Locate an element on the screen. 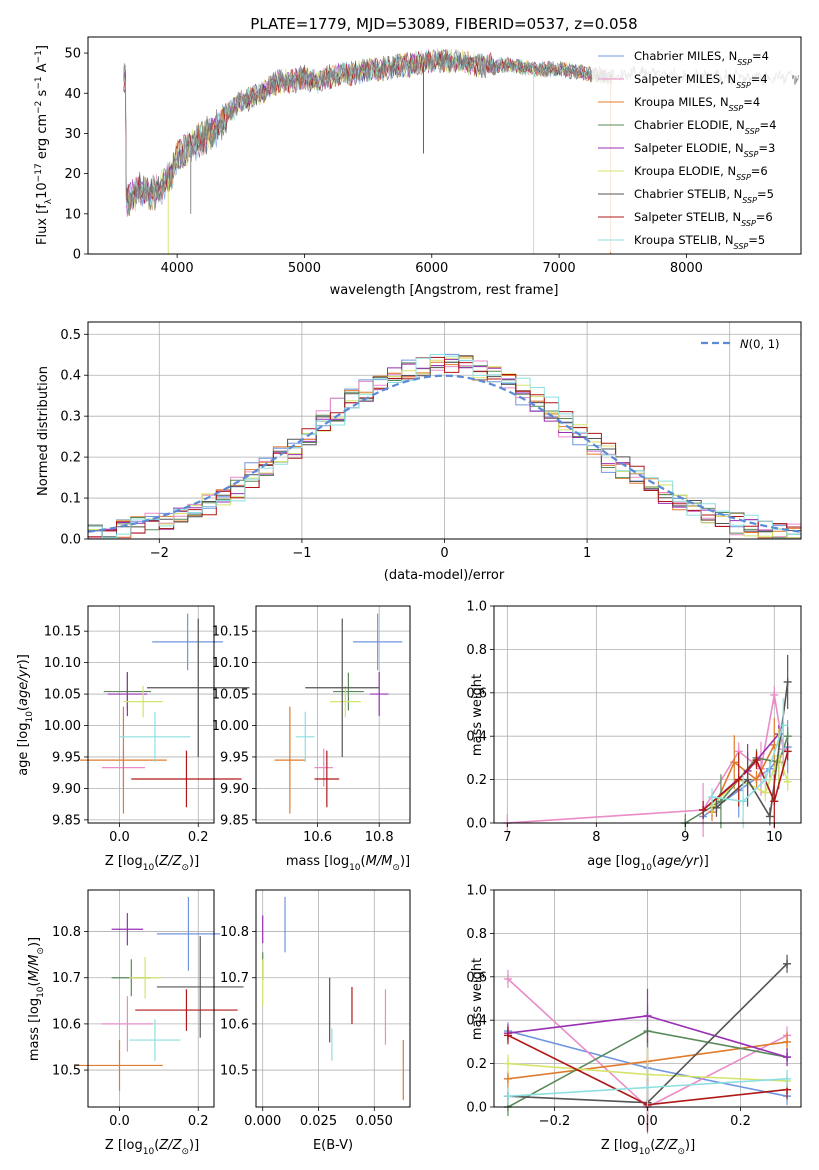 The width and height of the screenshot is (819, 1170). weight_vs_Z-xtick-label: −0.2 is located at coordinates (555, 1121).